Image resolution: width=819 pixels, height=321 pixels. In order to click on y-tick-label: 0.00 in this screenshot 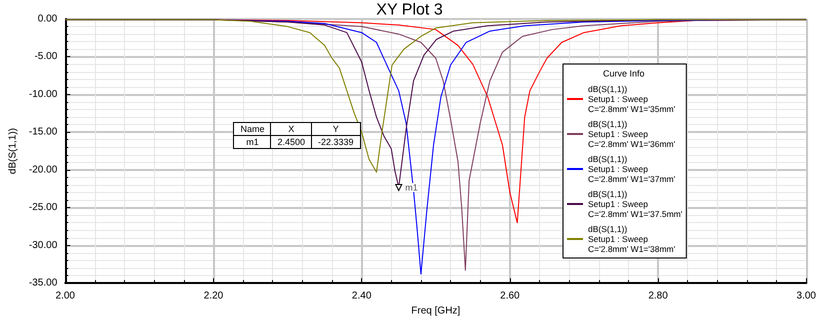, I will do `click(48, 19)`.